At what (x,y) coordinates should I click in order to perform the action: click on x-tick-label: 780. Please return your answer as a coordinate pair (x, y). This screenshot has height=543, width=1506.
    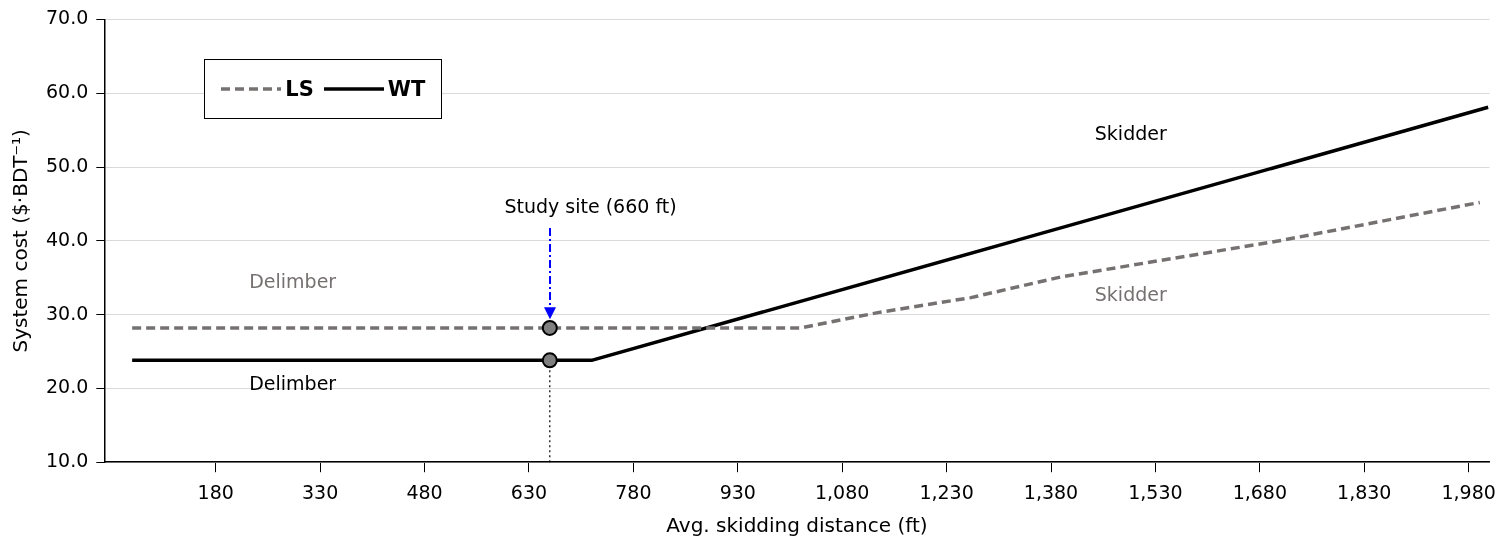
    Looking at the image, I should click on (633, 491).